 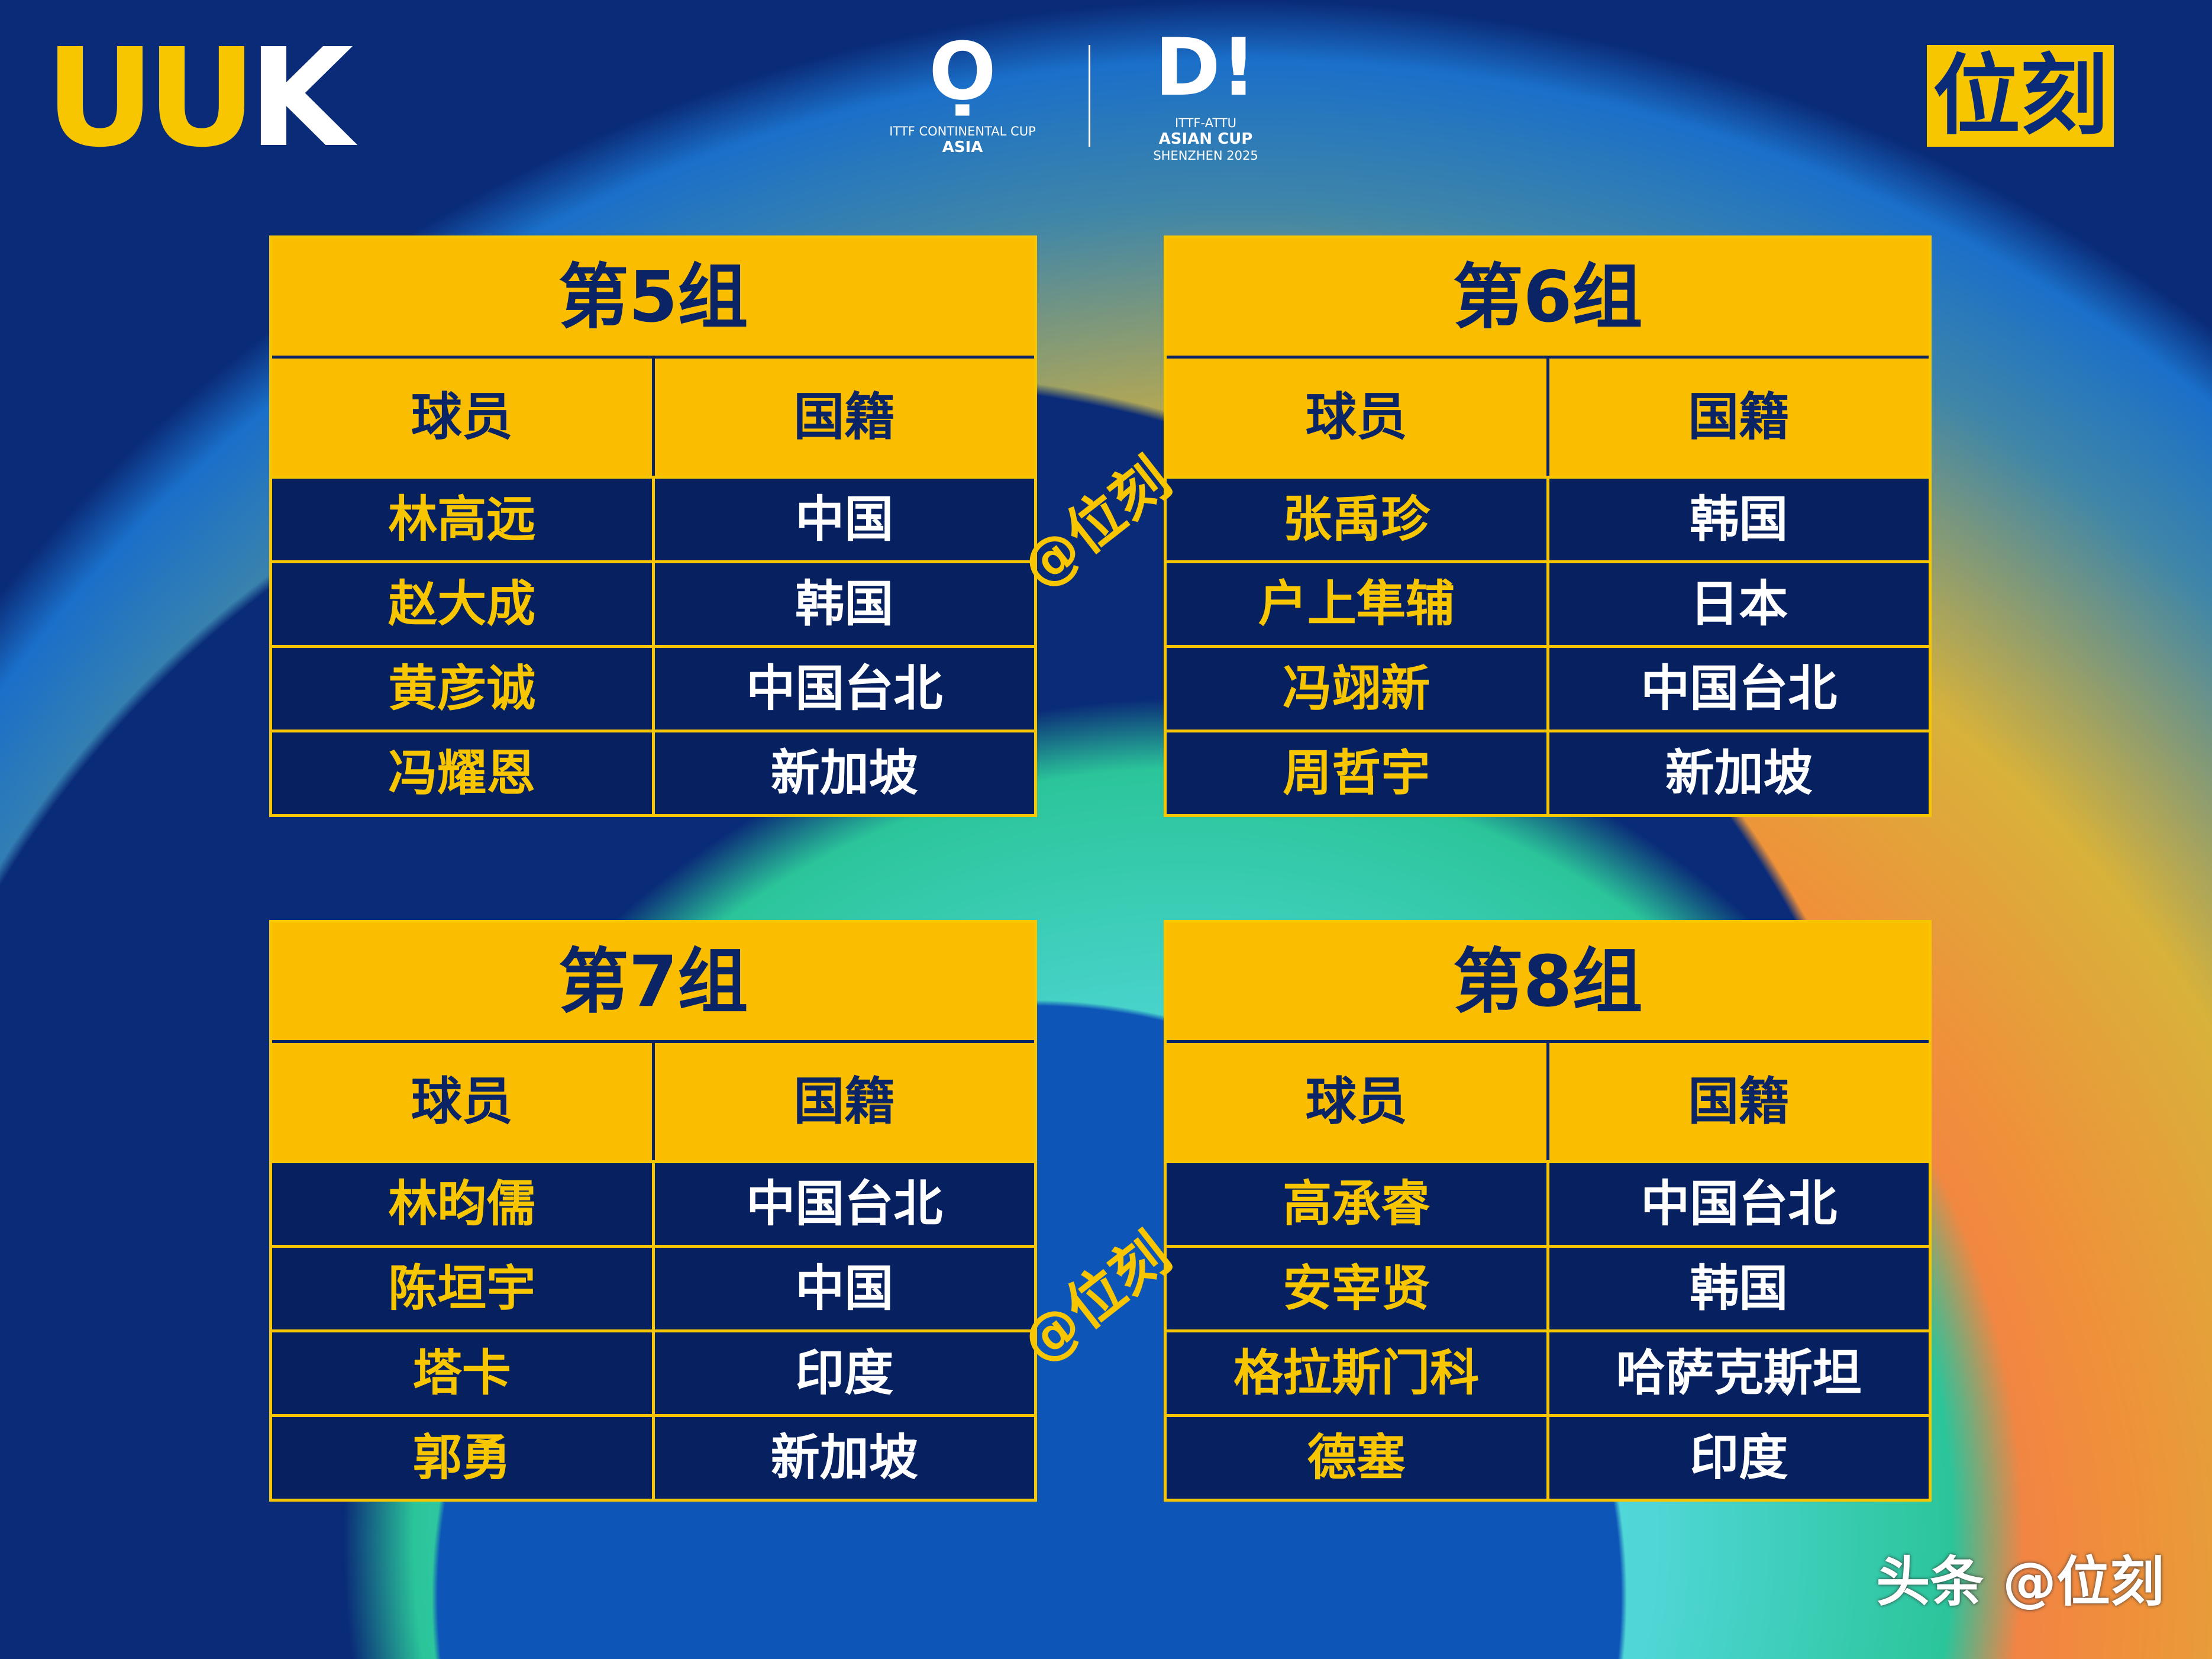 I want to click on group-title: 第5组, so click(x=653, y=298).